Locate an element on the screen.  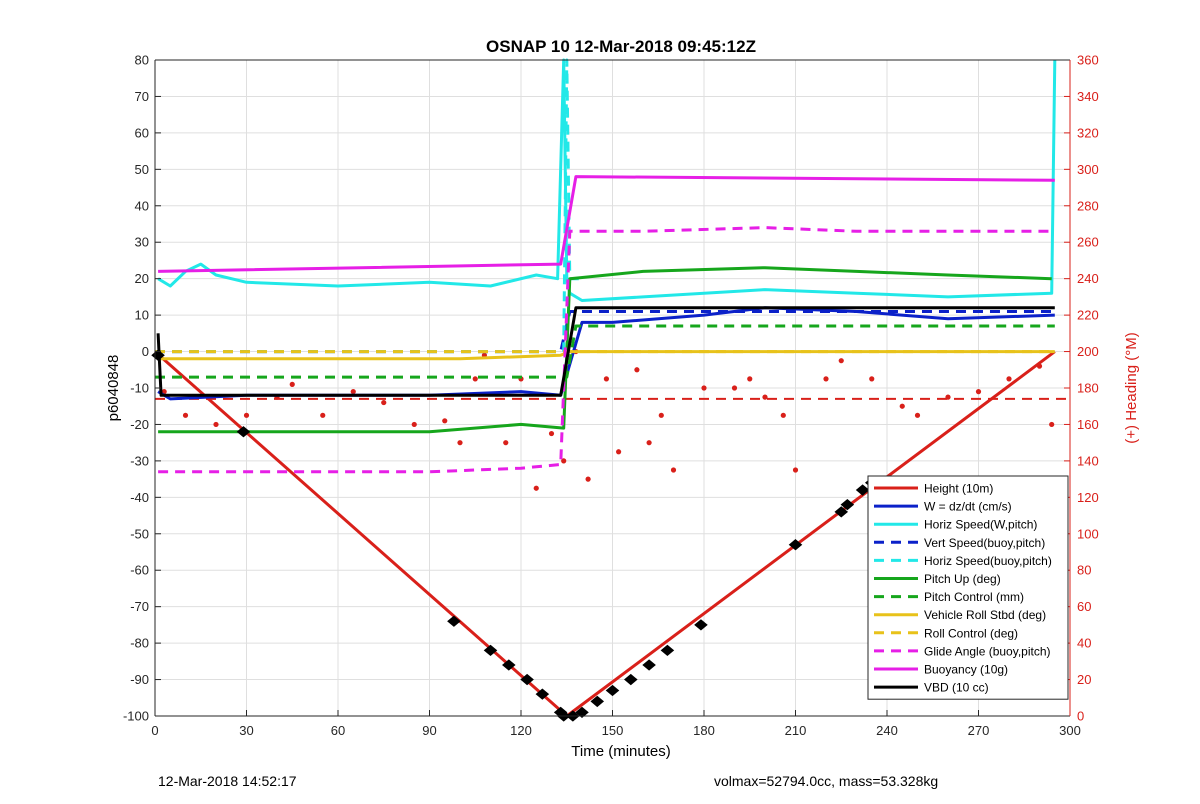
series-line-buoyancy-10g is located at coordinates (606, 224).